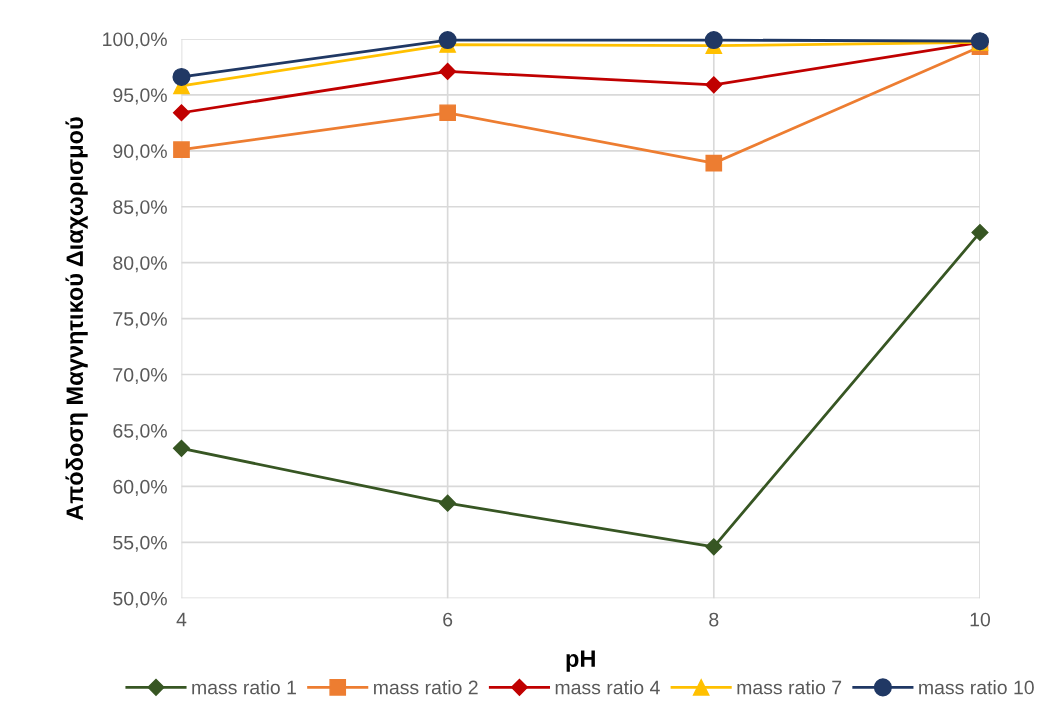  I want to click on legend-label: mass ratio 2, so click(426, 687).